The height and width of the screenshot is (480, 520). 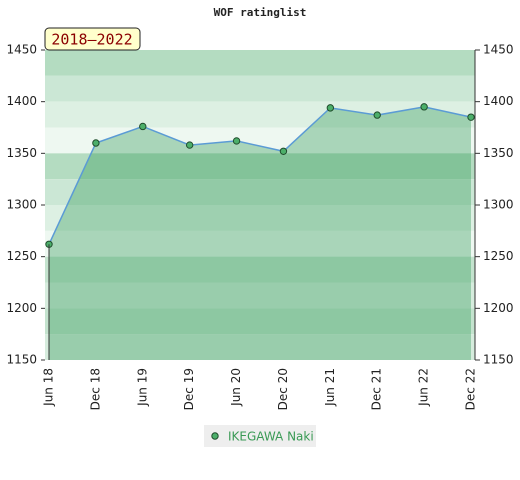 I want to click on y2-tick-label: 1400, so click(x=498, y=101).